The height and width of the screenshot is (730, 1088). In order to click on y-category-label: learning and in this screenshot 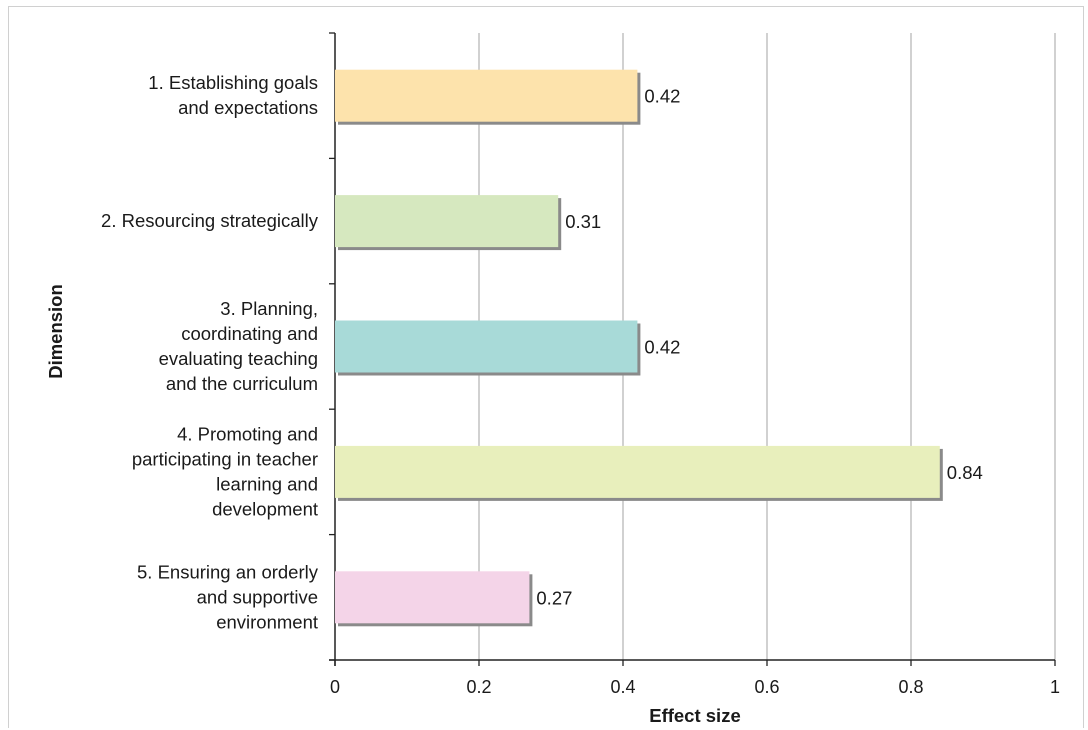, I will do `click(267, 483)`.